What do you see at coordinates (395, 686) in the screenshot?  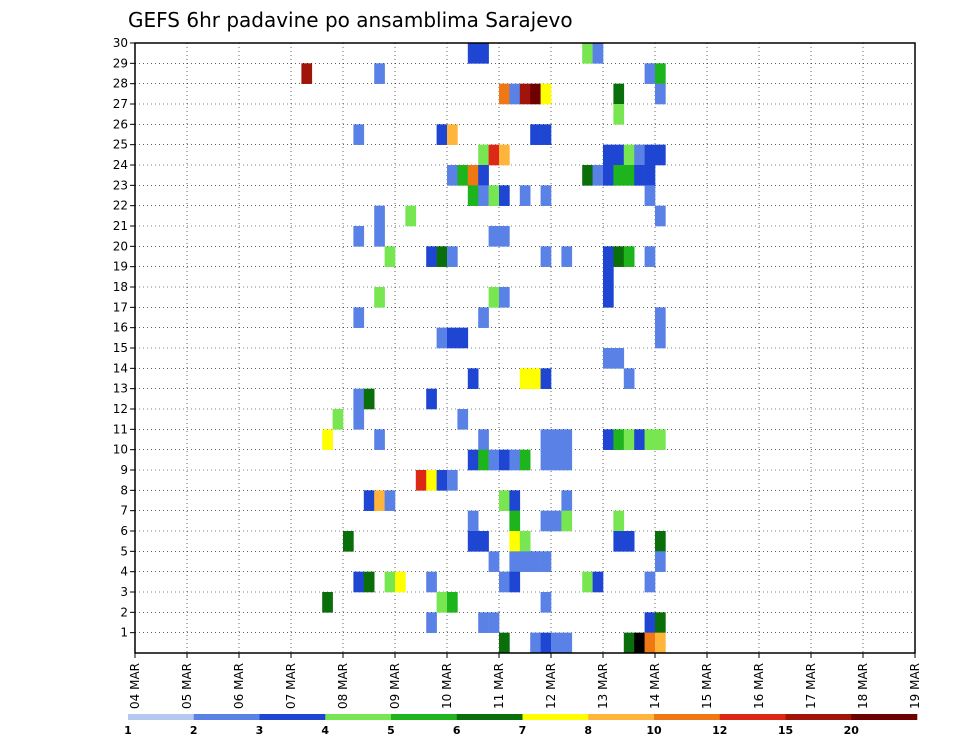 I see `x-tick-label: 09 MAR` at bounding box center [395, 686].